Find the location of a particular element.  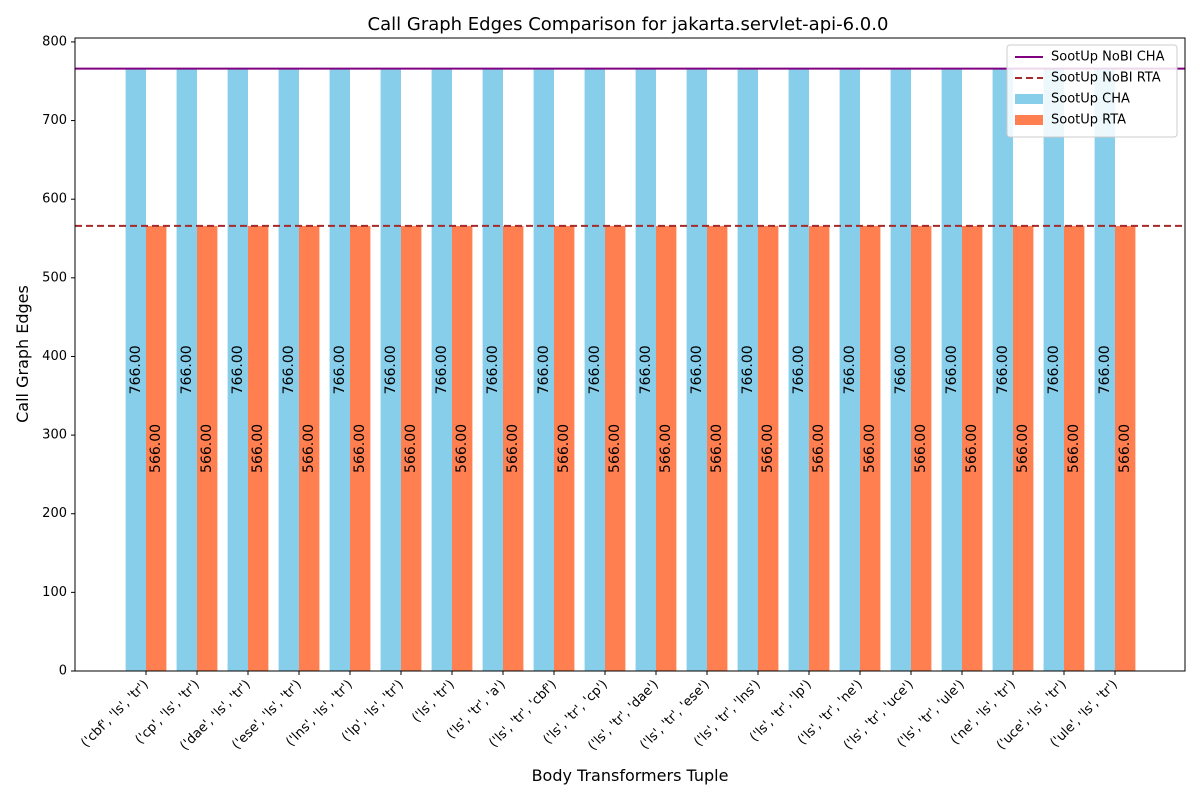

y-tick-label: 200 is located at coordinates (54, 513).